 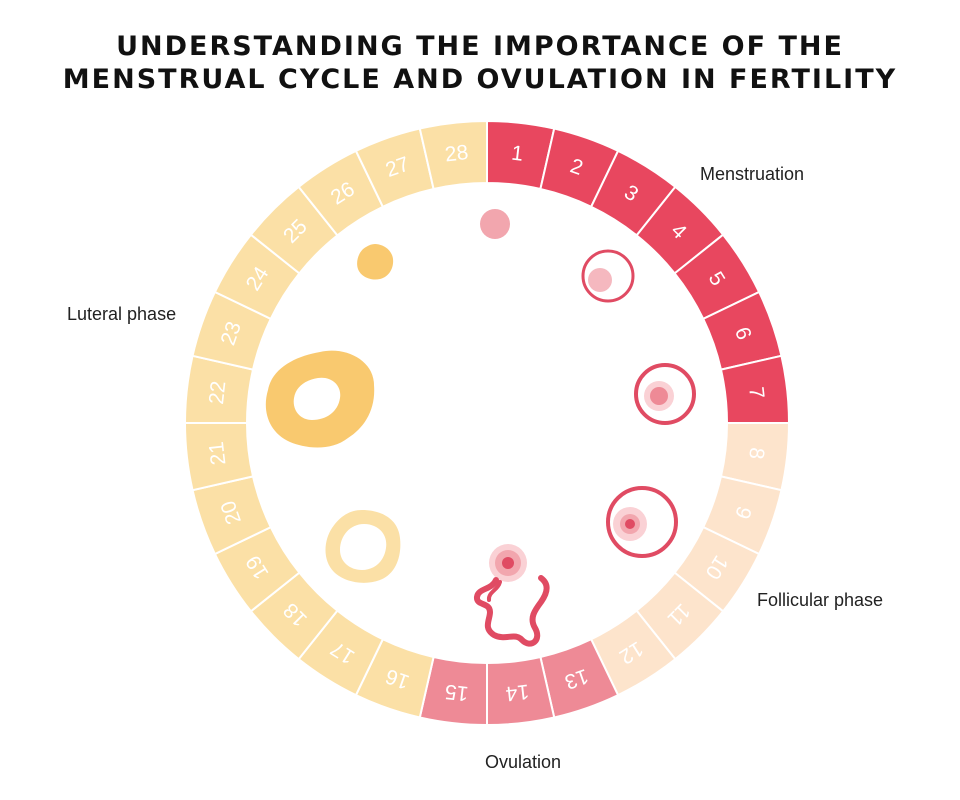 What do you see at coordinates (756, 453) in the screenshot?
I see `day-label-8: 8` at bounding box center [756, 453].